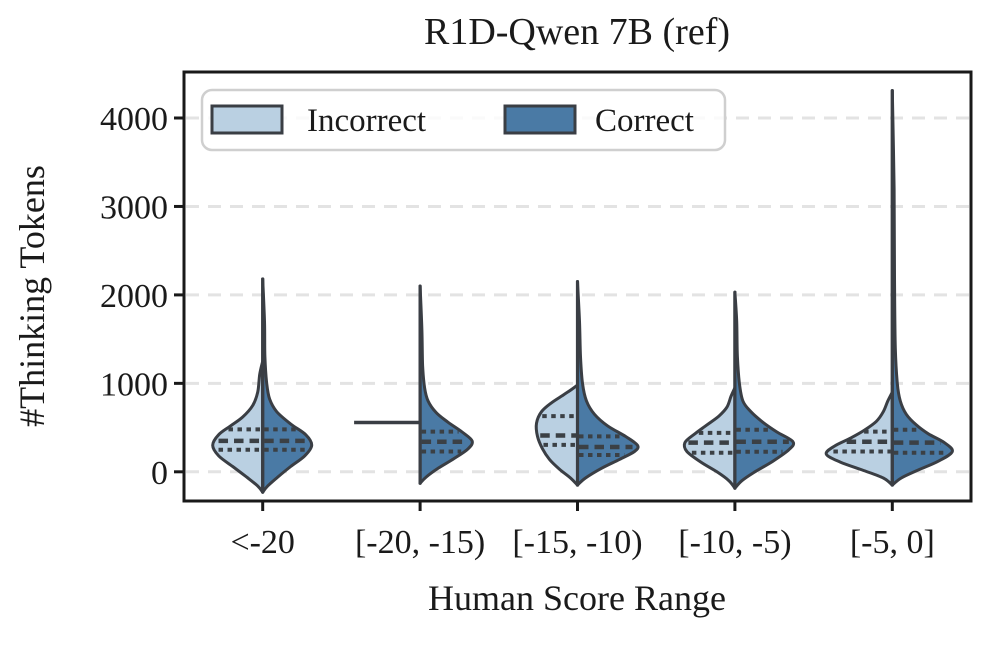  I want to click on x-tick-label-0: <-20, so click(262, 542).